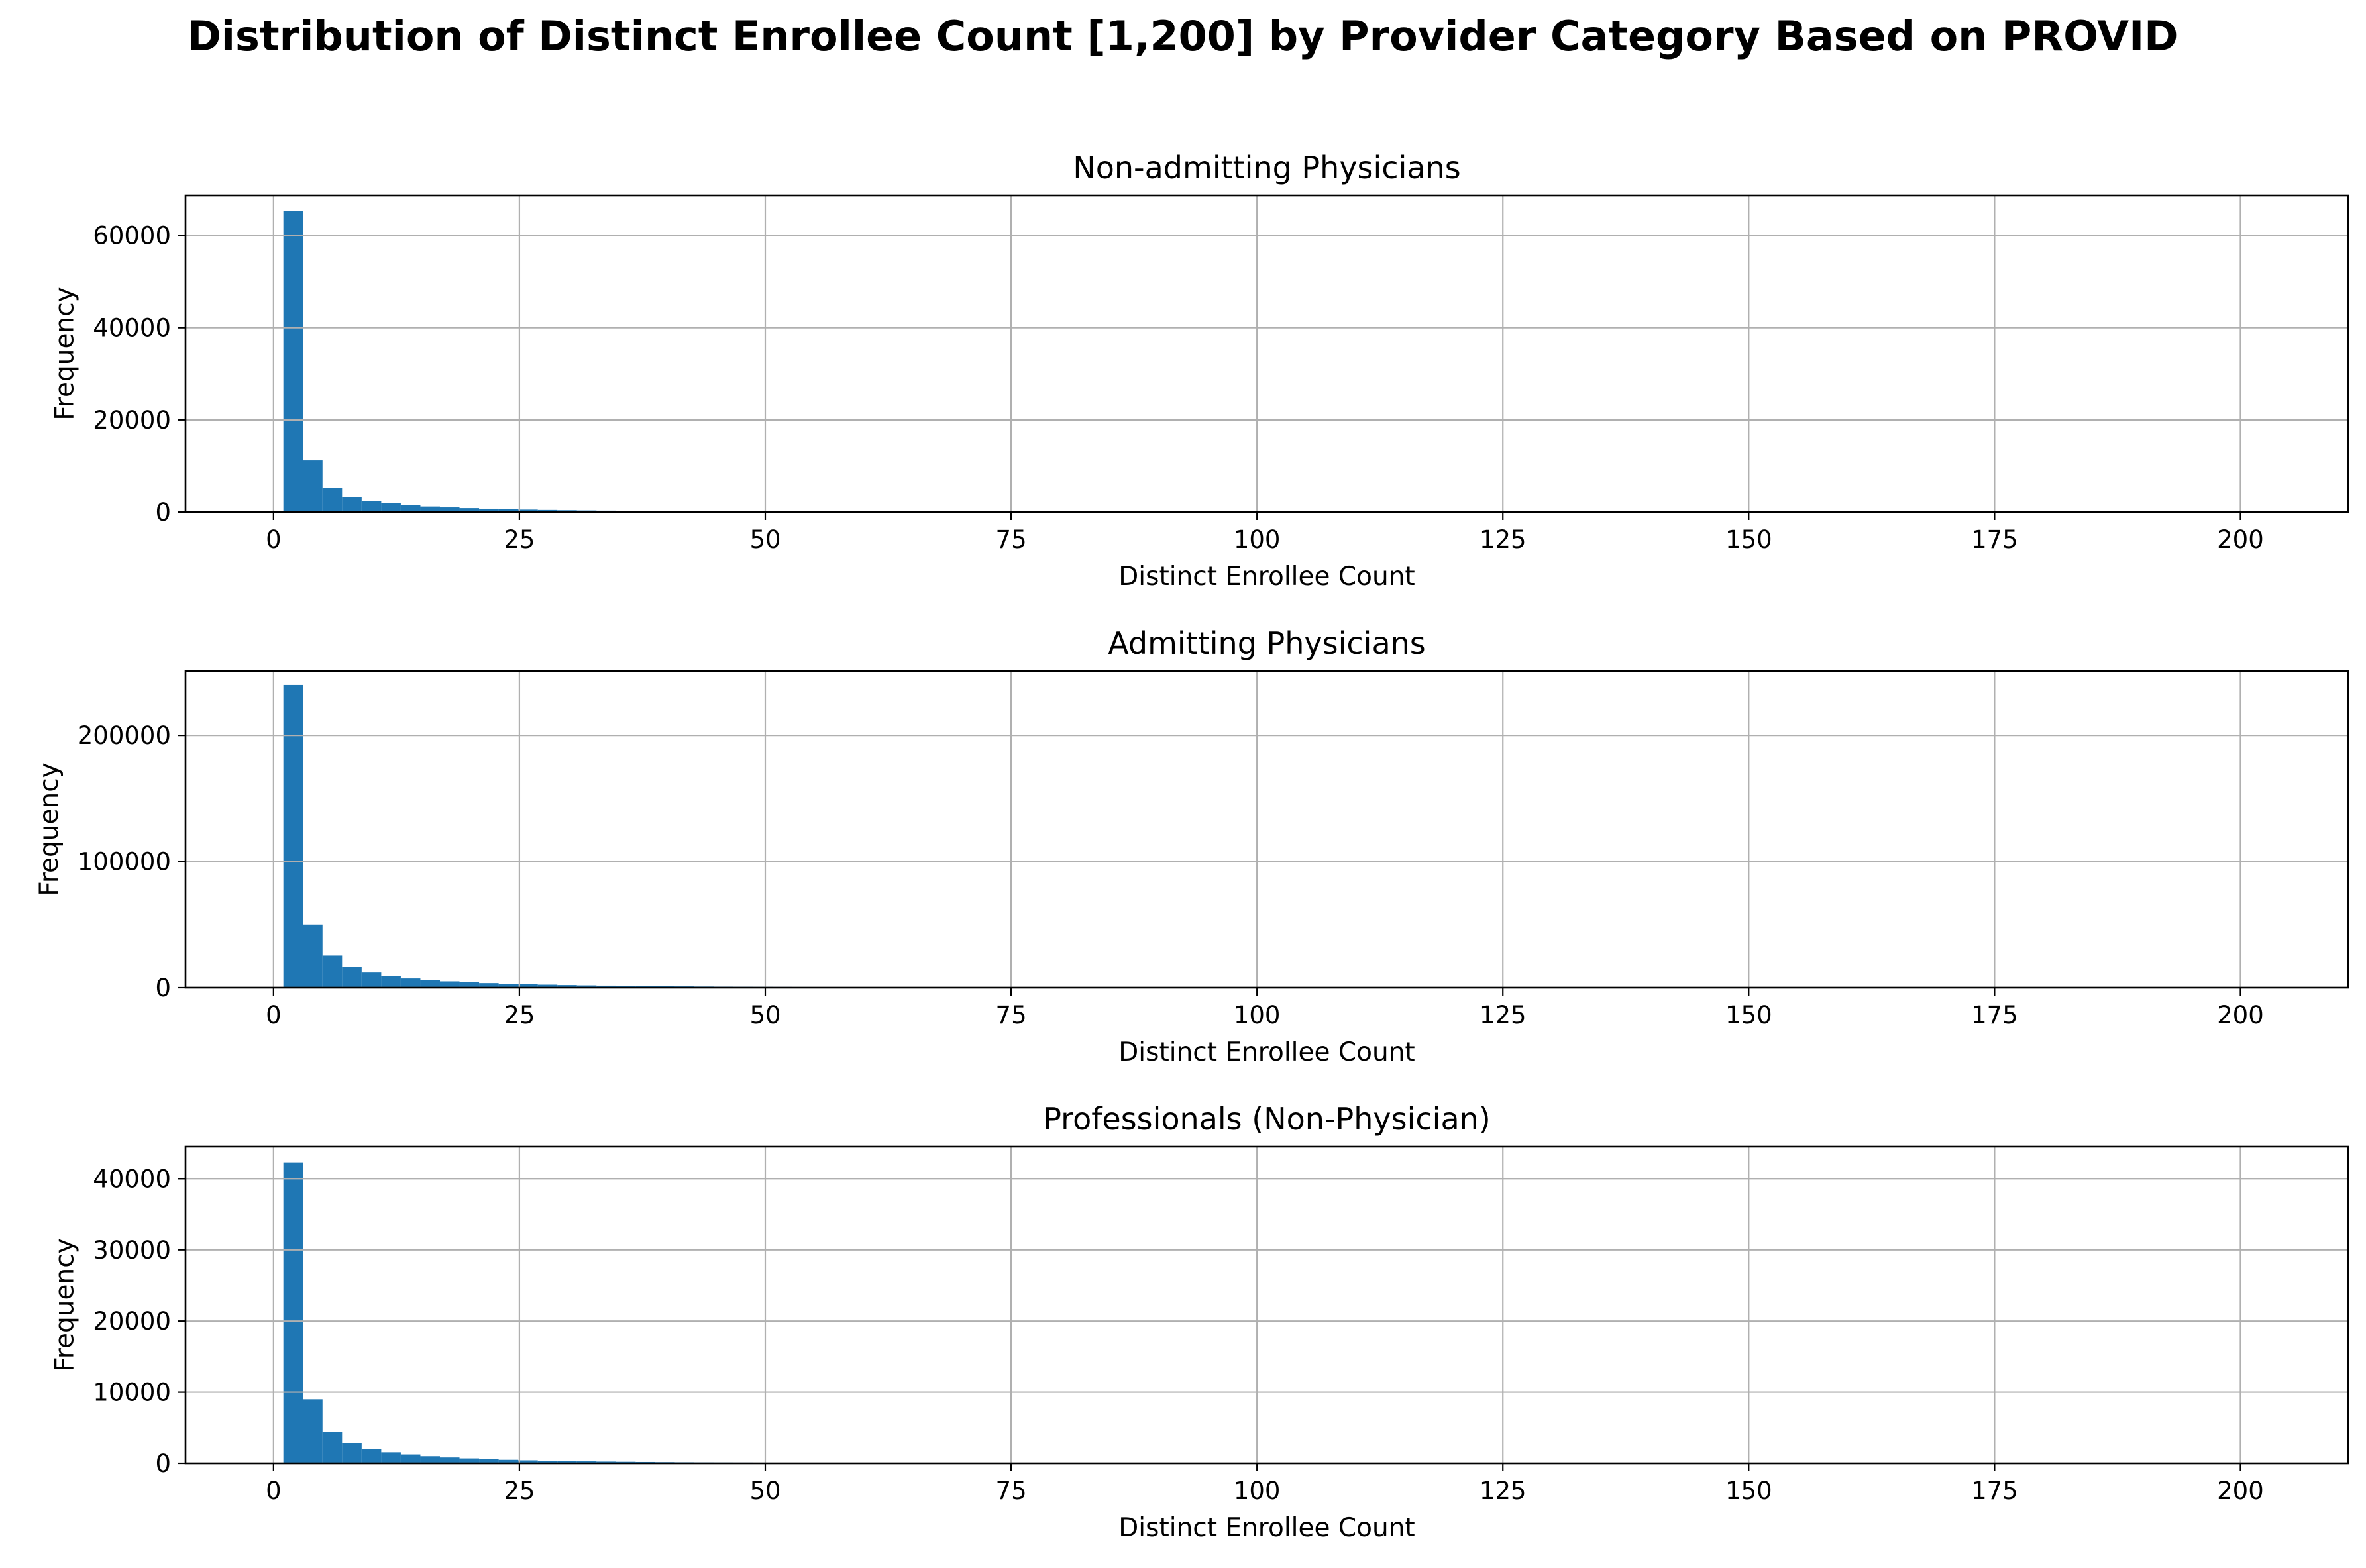 Image resolution: width=2366 pixels, height=1568 pixels. I want to click on y-tick-label: 10000, so click(132, 1393).